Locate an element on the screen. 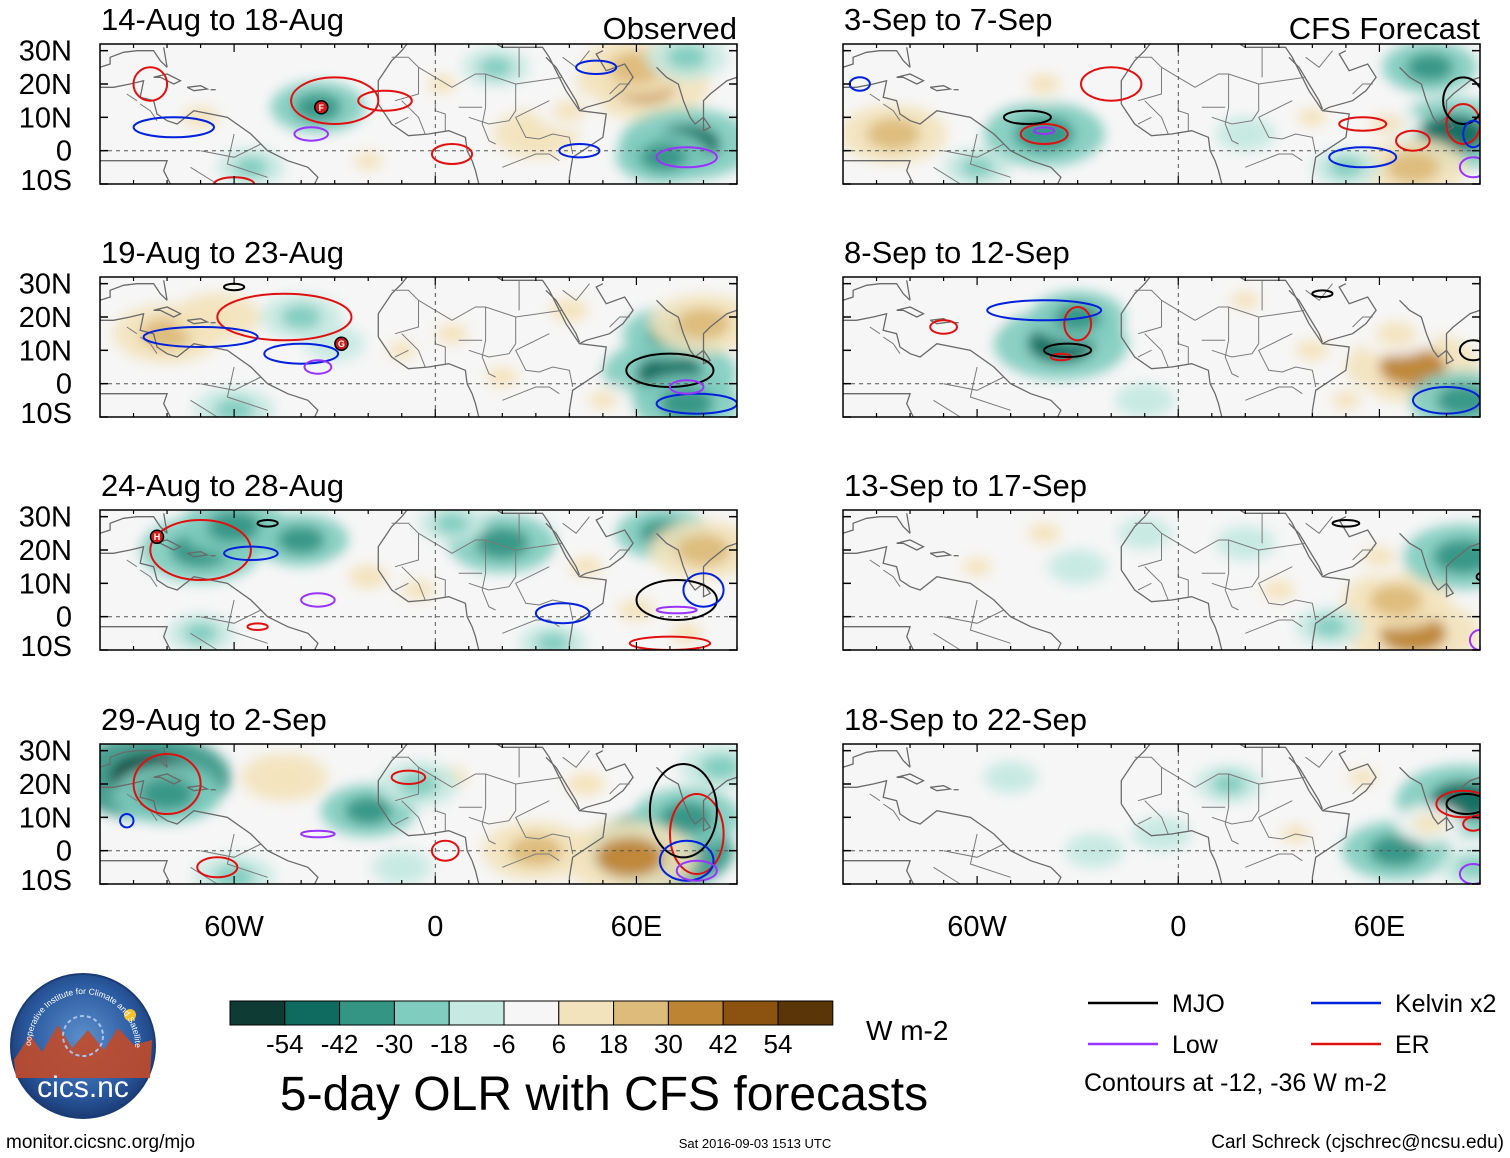 The height and width of the screenshot is (1158, 1510). contour-kelvin is located at coordinates (301, 353).